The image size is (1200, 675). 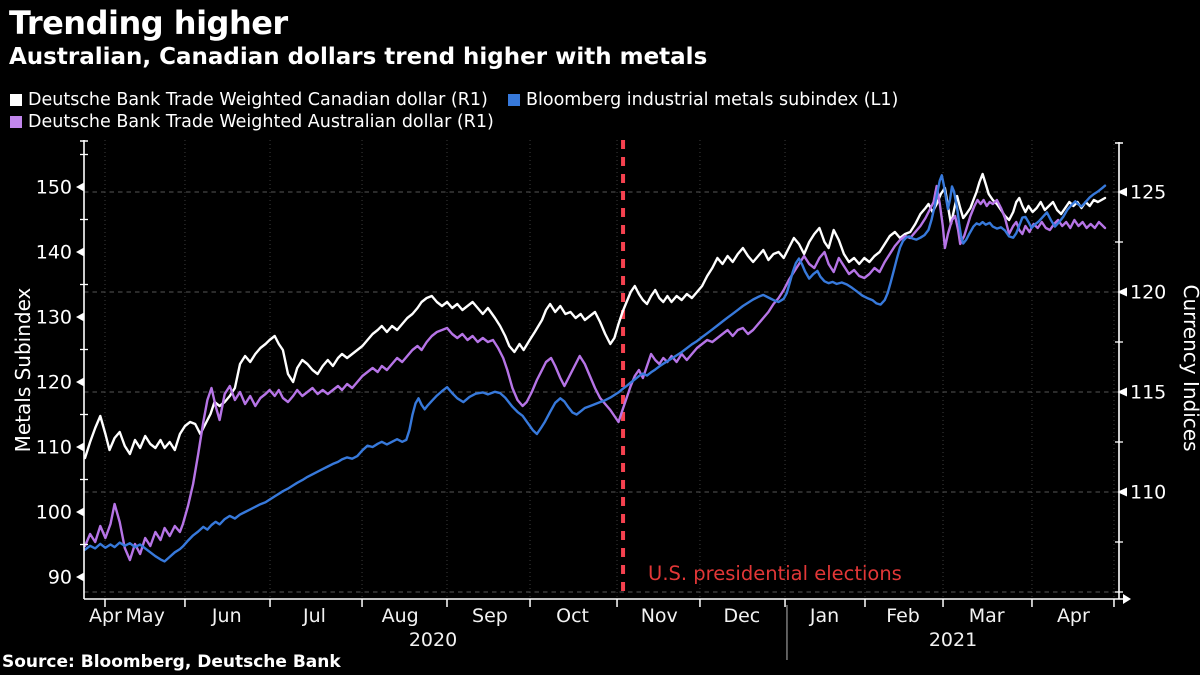 I want to click on left-tick-label: 100, so click(x=54, y=513).